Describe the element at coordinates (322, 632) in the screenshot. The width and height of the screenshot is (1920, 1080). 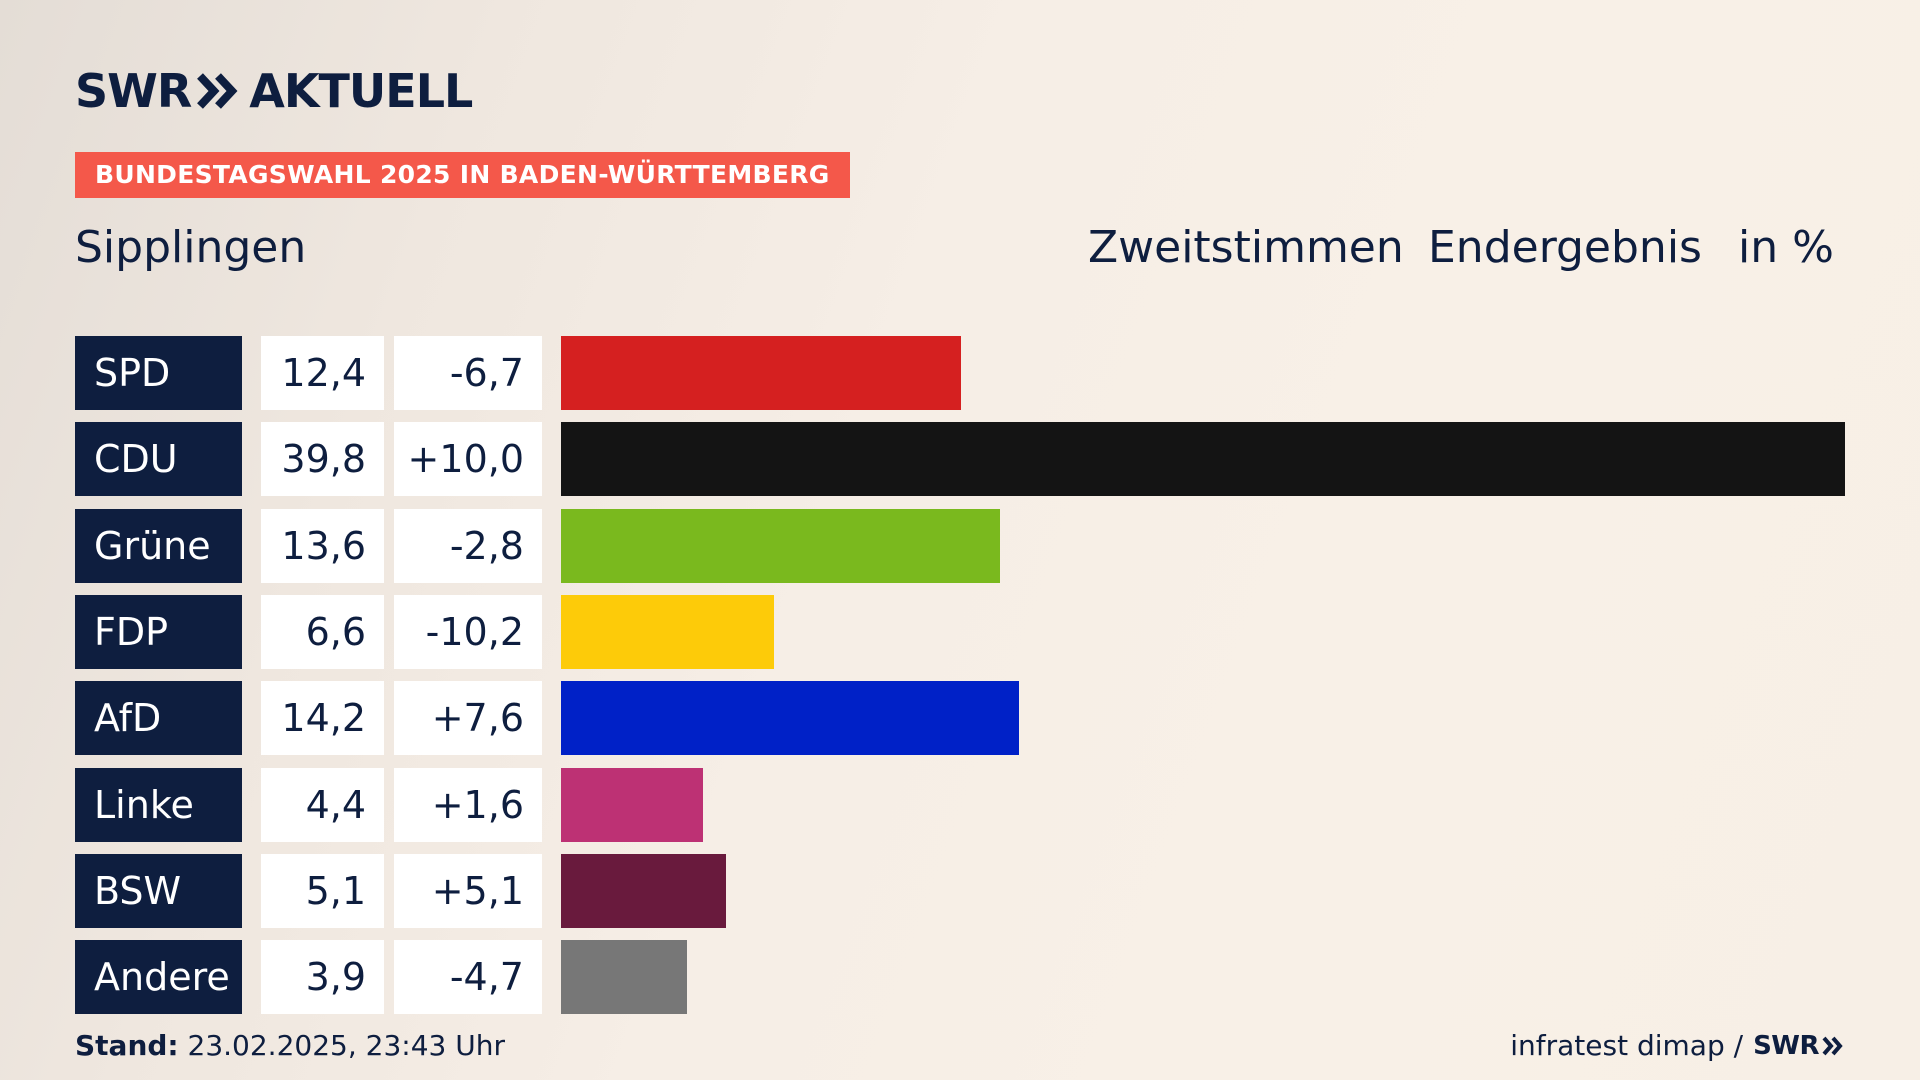
I see `value-label: 6,6` at that location.